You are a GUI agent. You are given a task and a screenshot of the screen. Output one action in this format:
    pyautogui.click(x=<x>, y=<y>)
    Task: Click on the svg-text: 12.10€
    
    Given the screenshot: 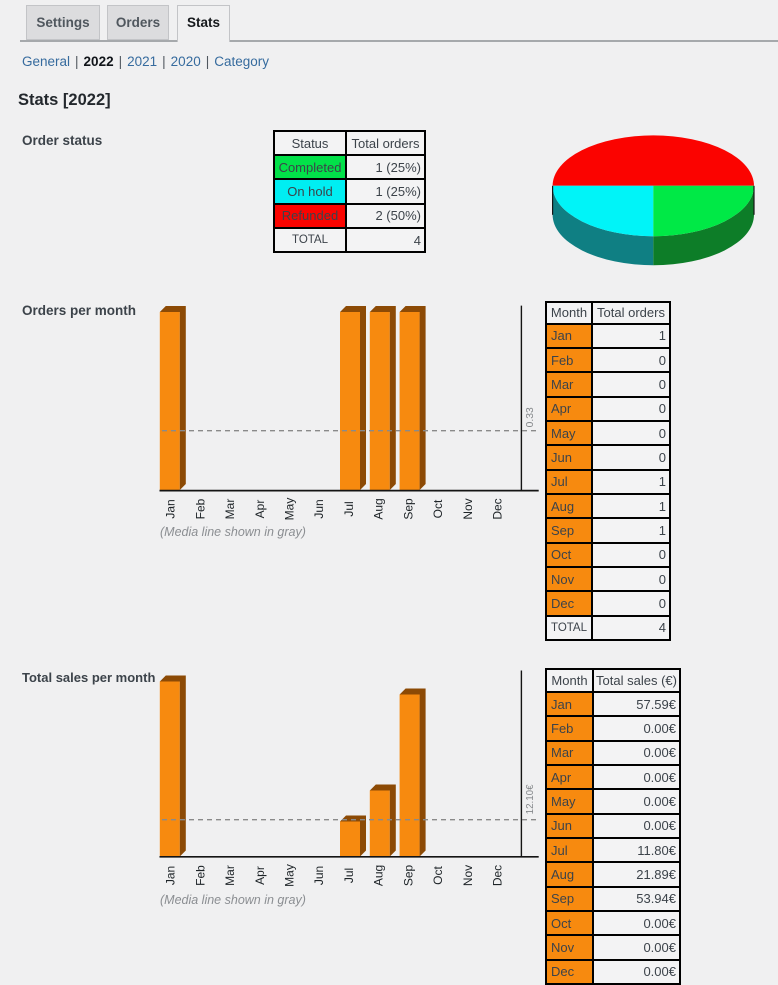 What is the action you would take?
    pyautogui.click(x=530, y=799)
    